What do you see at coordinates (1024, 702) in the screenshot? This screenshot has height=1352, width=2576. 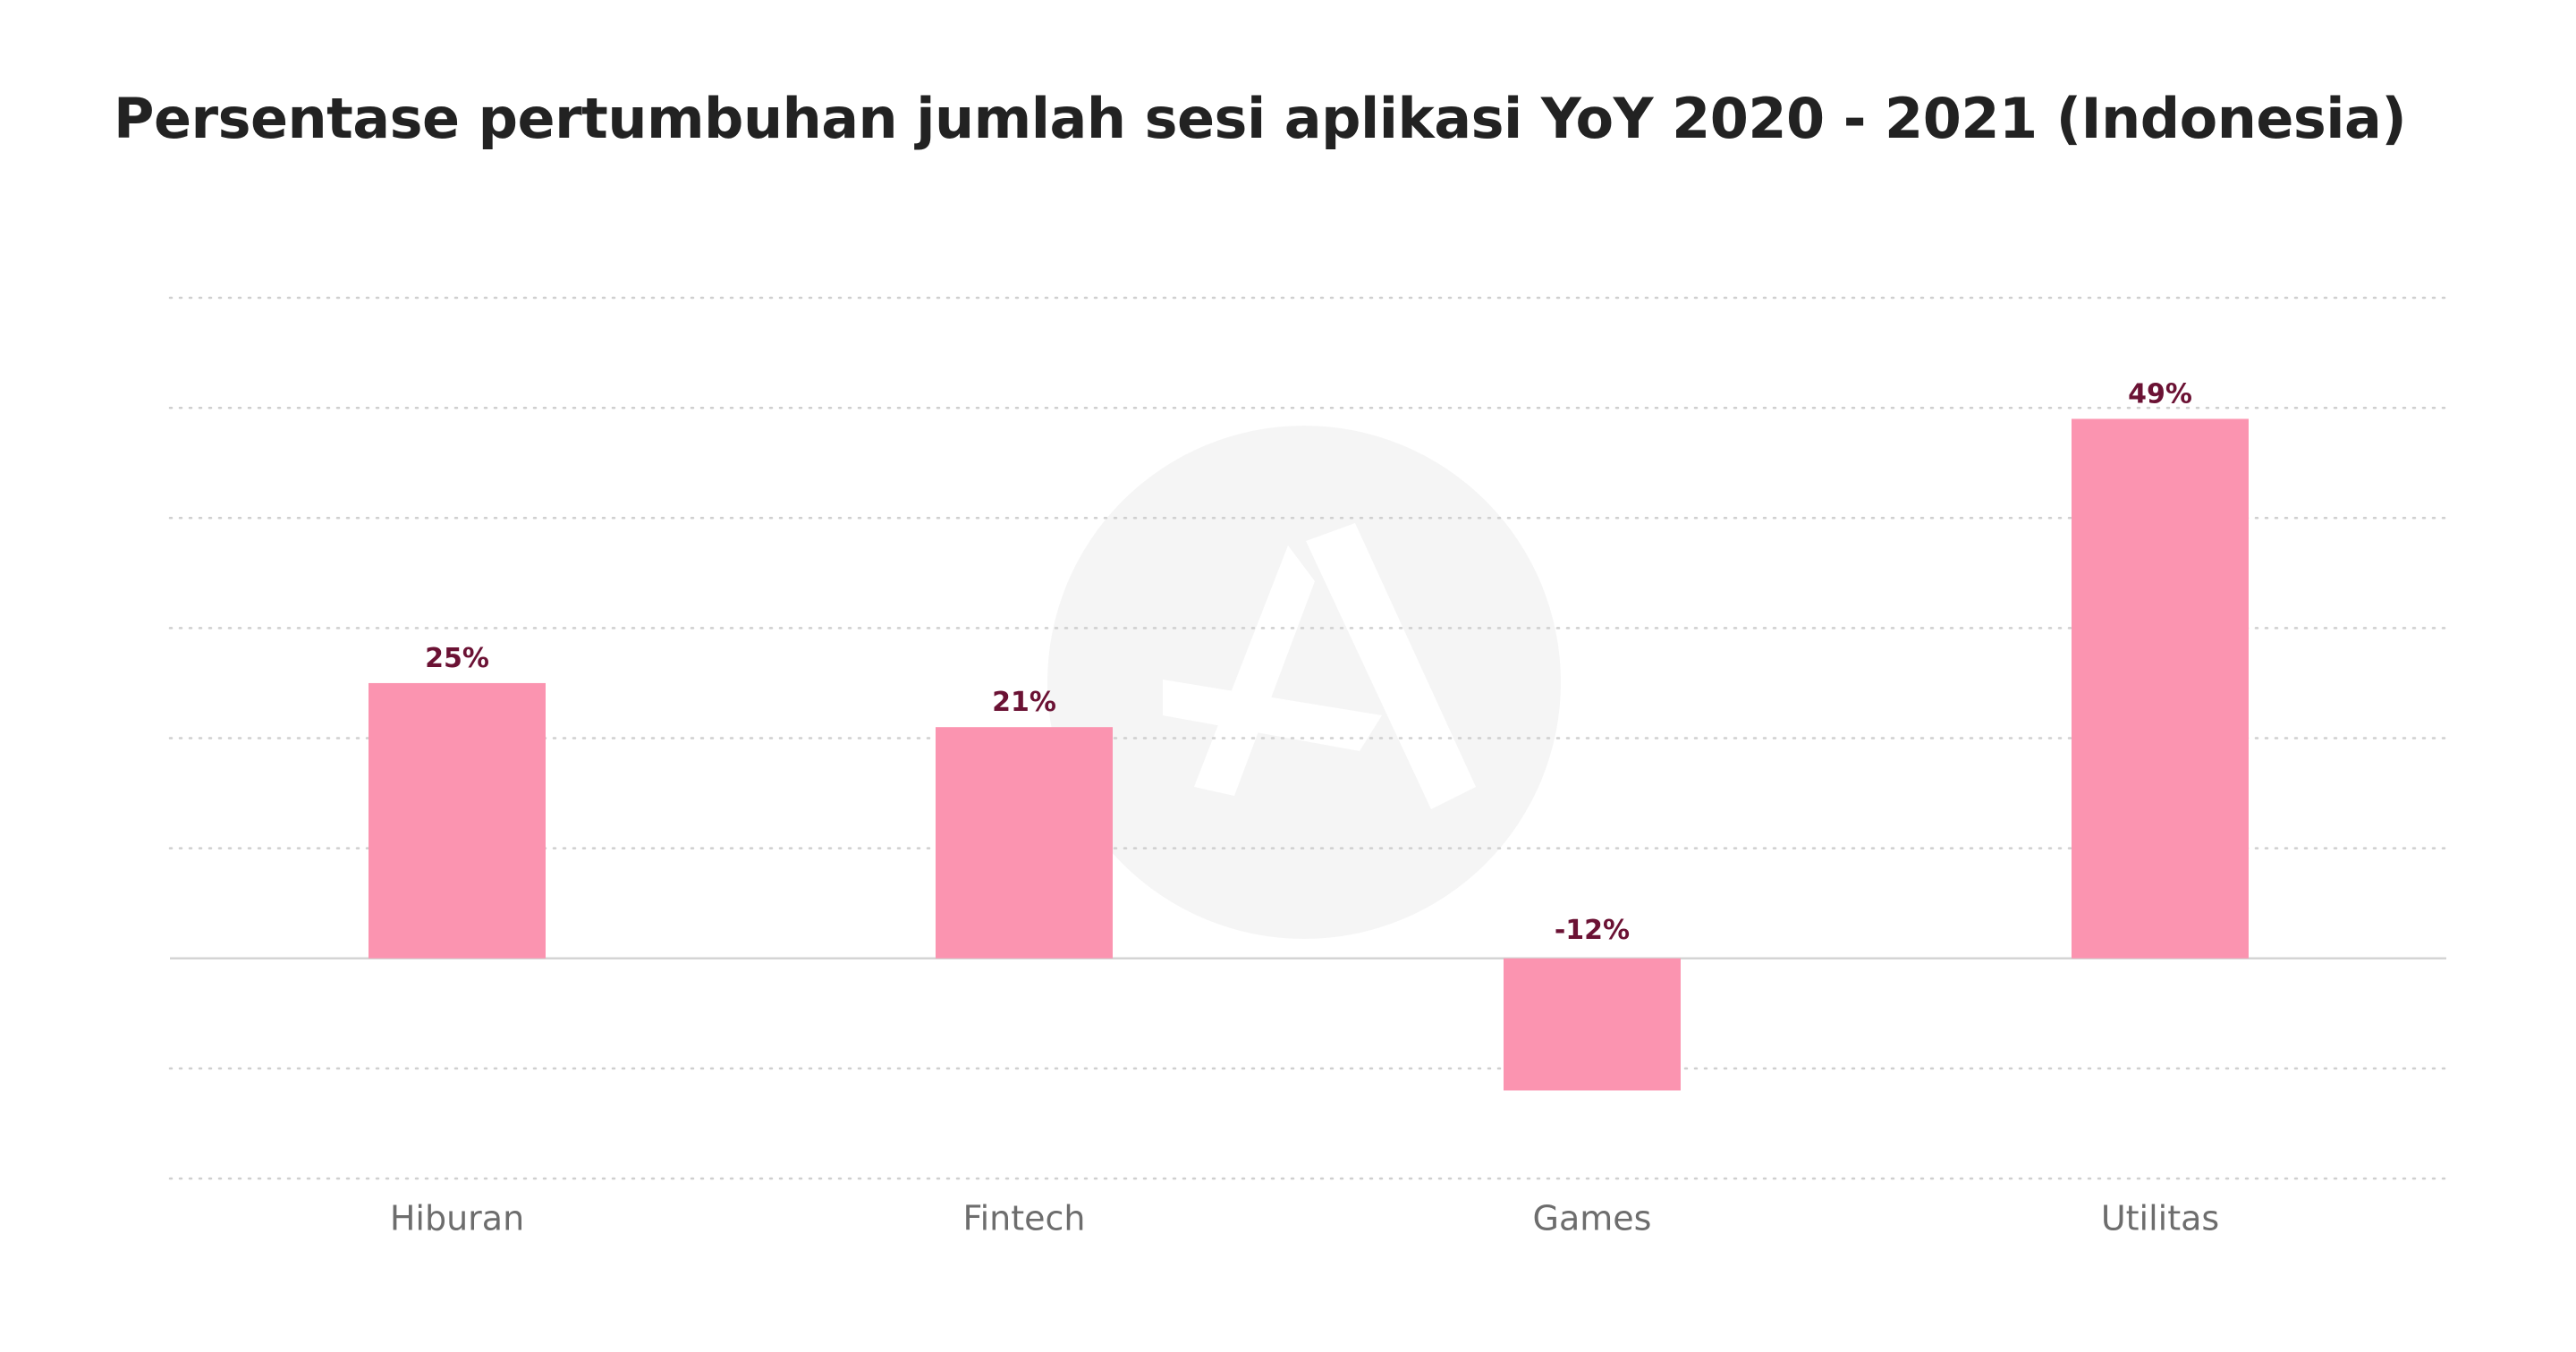 I see `data-label: 21%` at bounding box center [1024, 702].